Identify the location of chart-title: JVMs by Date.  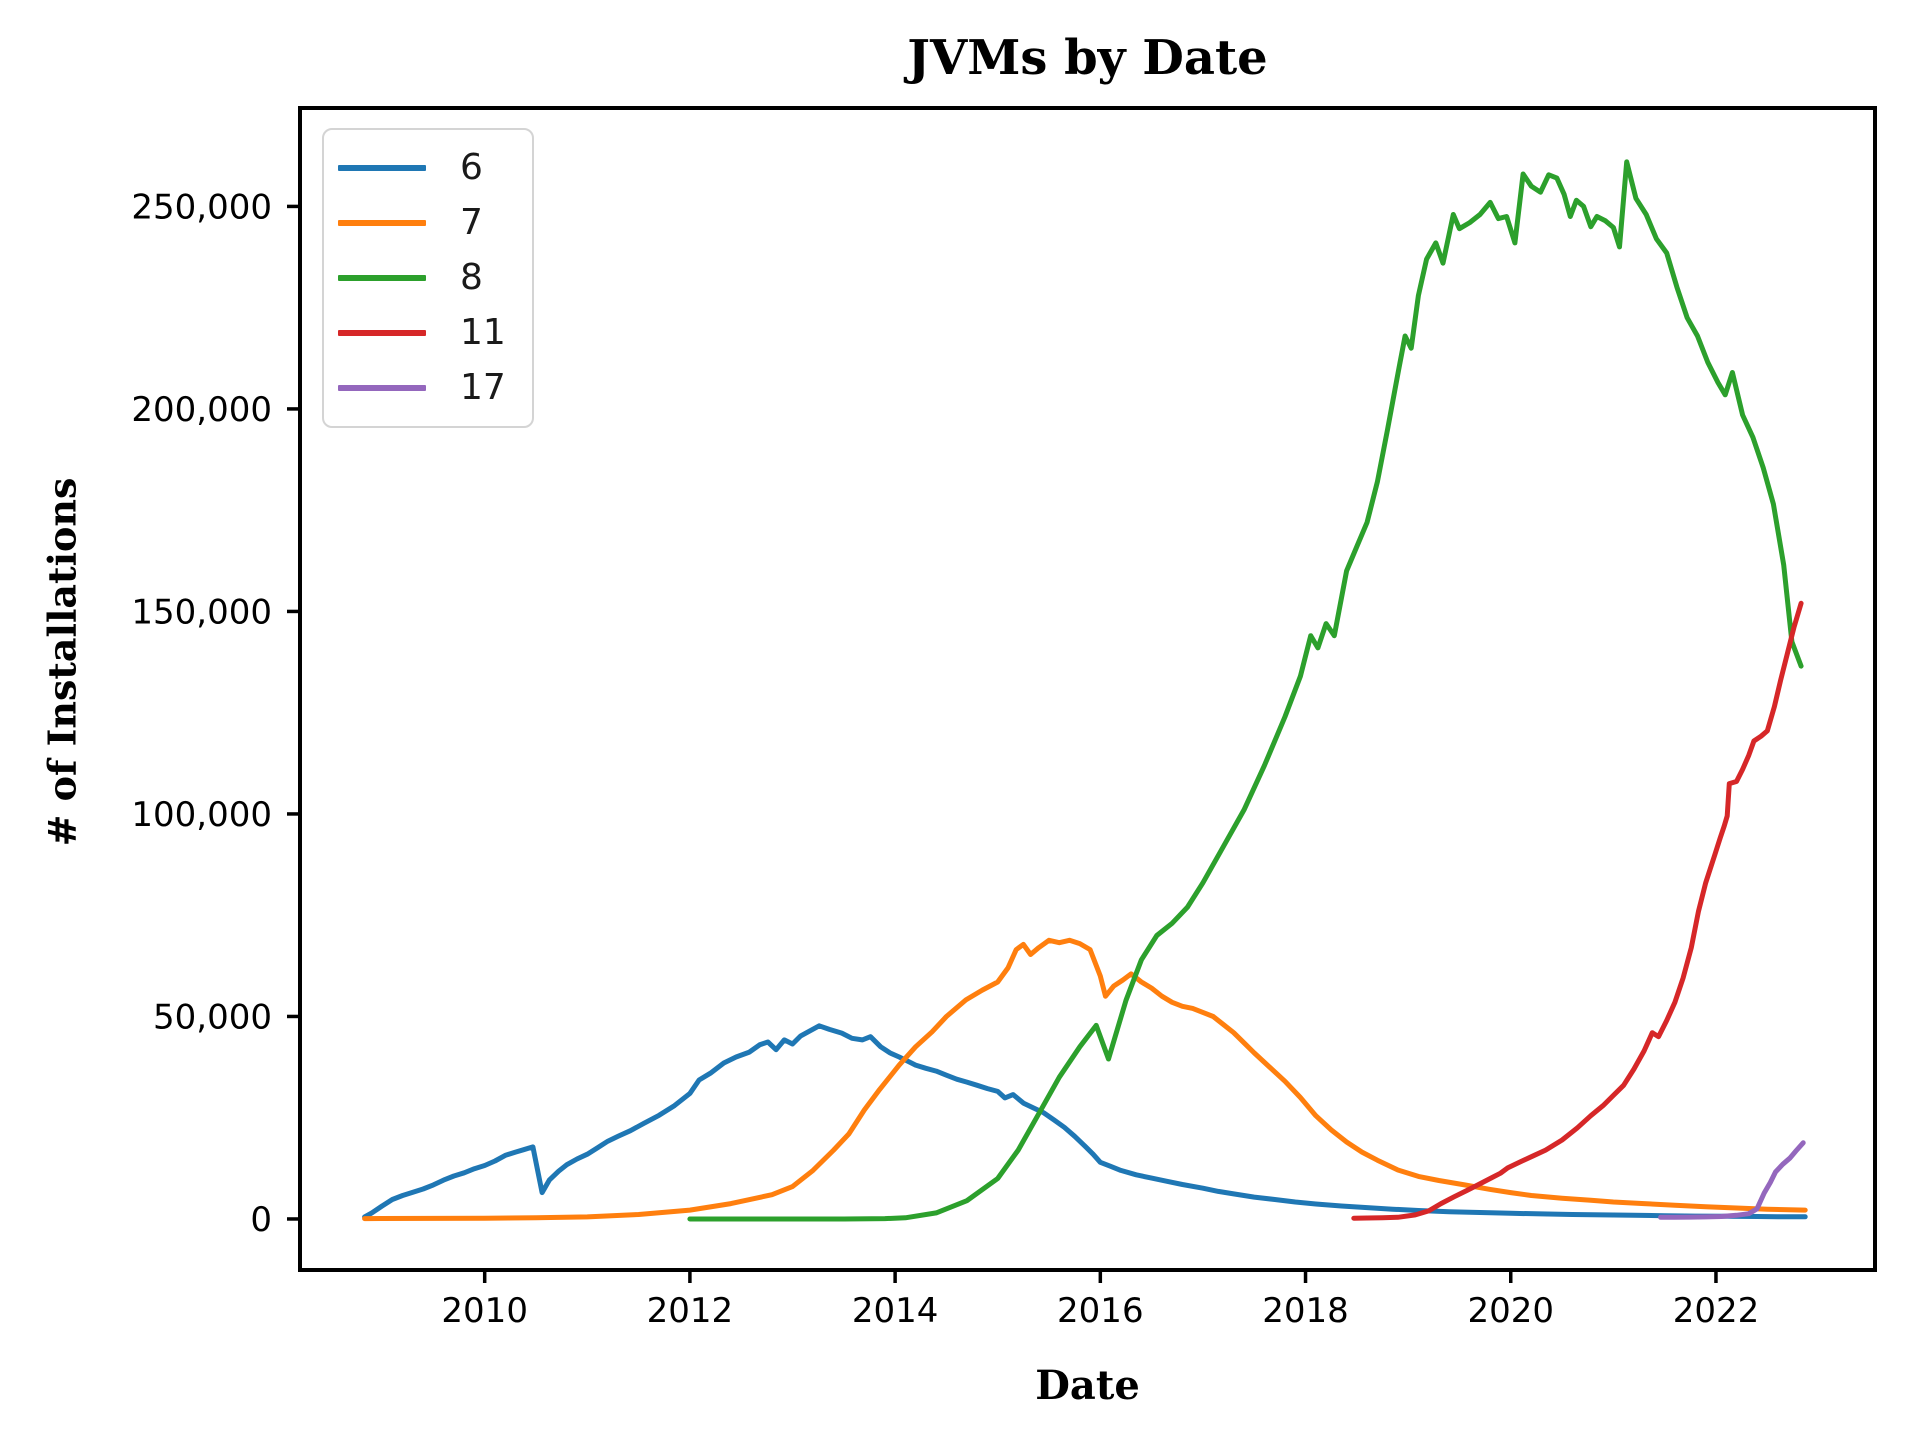
(1087, 58).